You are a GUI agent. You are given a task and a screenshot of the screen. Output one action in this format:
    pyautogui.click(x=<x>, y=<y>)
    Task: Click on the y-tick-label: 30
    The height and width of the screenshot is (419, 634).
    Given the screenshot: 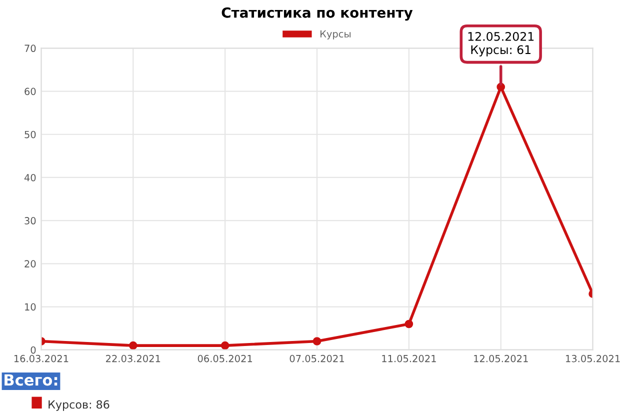 What is the action you would take?
    pyautogui.click(x=30, y=220)
    